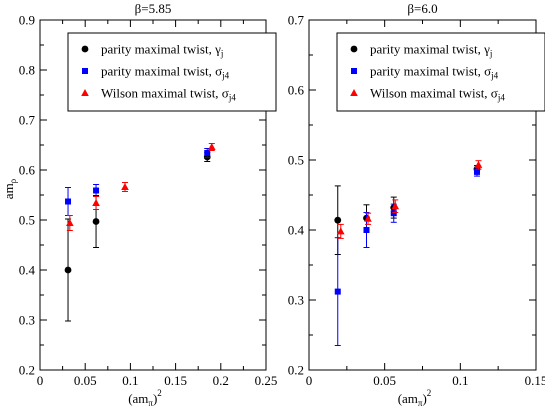 Image resolution: width=545 pixels, height=410 pixels. I want to click on y-axis-label-sub: ρ, so click(13, 180).